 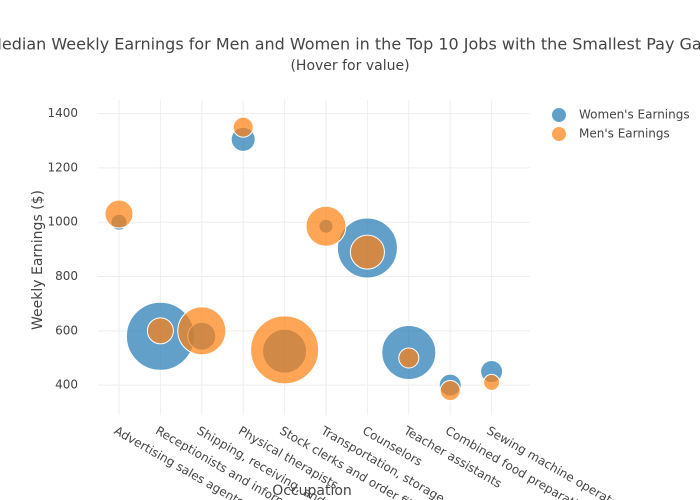 What do you see at coordinates (66, 276) in the screenshot?
I see `y-tick-label: 800` at bounding box center [66, 276].